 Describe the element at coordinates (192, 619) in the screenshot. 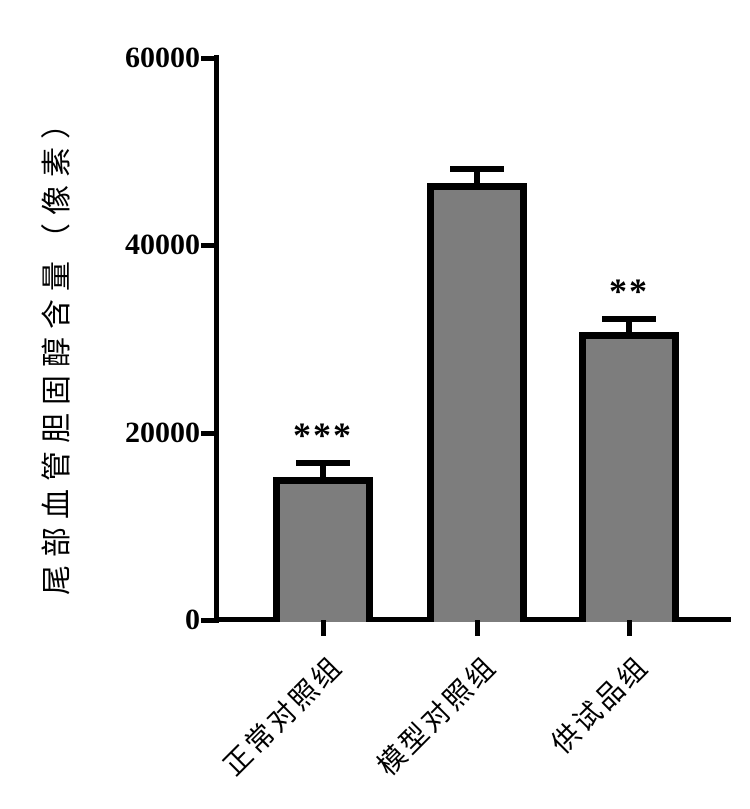

I see `y-axis-tick-label: 0` at that location.